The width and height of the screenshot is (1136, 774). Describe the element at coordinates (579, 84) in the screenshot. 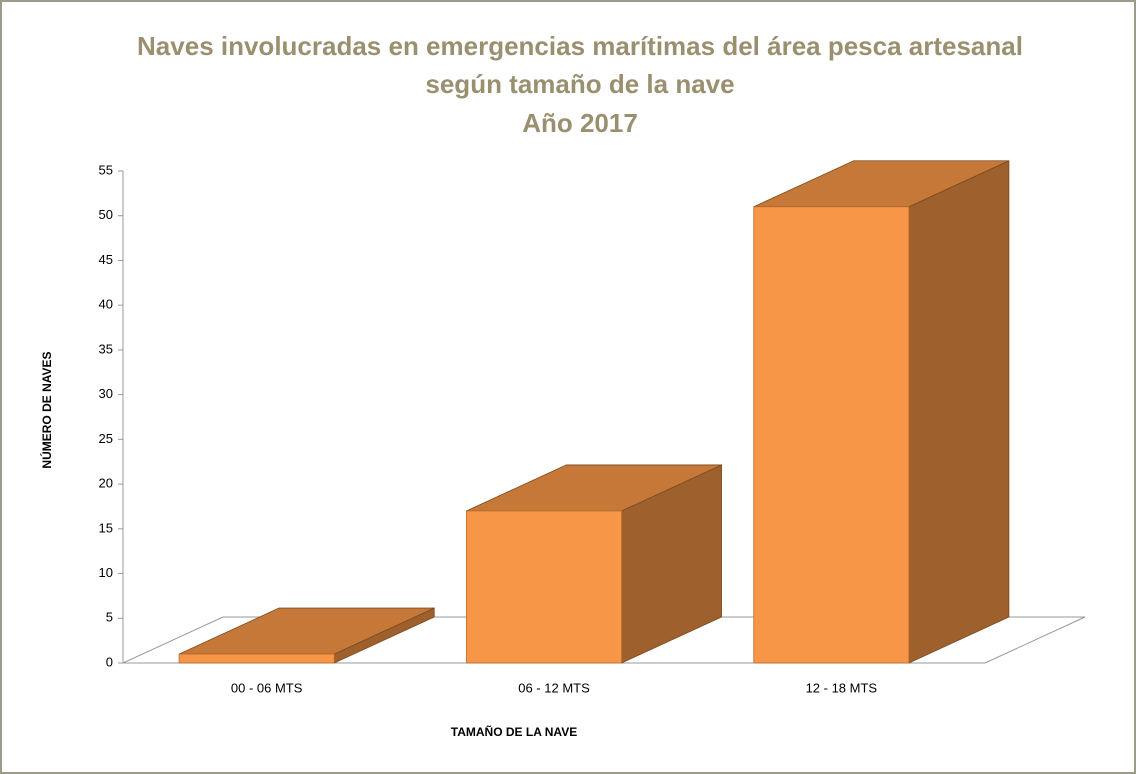

I see `chart-title: según tamaño de la nave` at that location.